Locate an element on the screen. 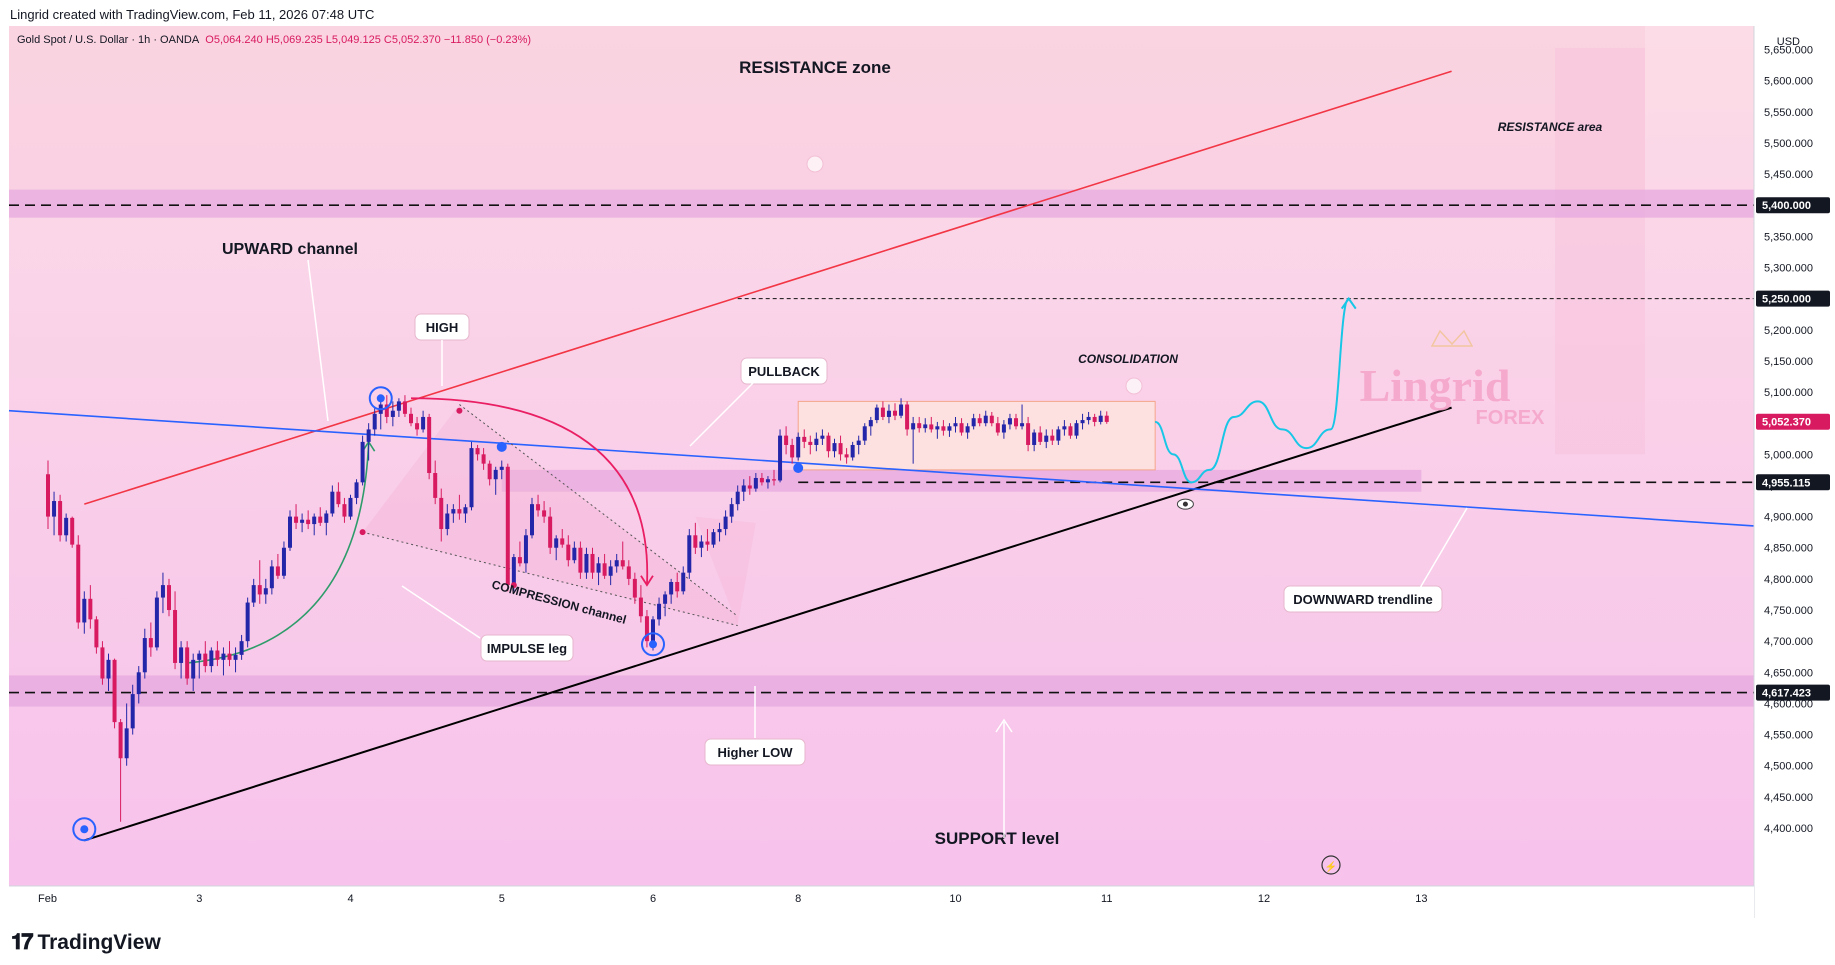 This screenshot has width=1835, height=965. watermark-crown is located at coordinates (1452, 338).